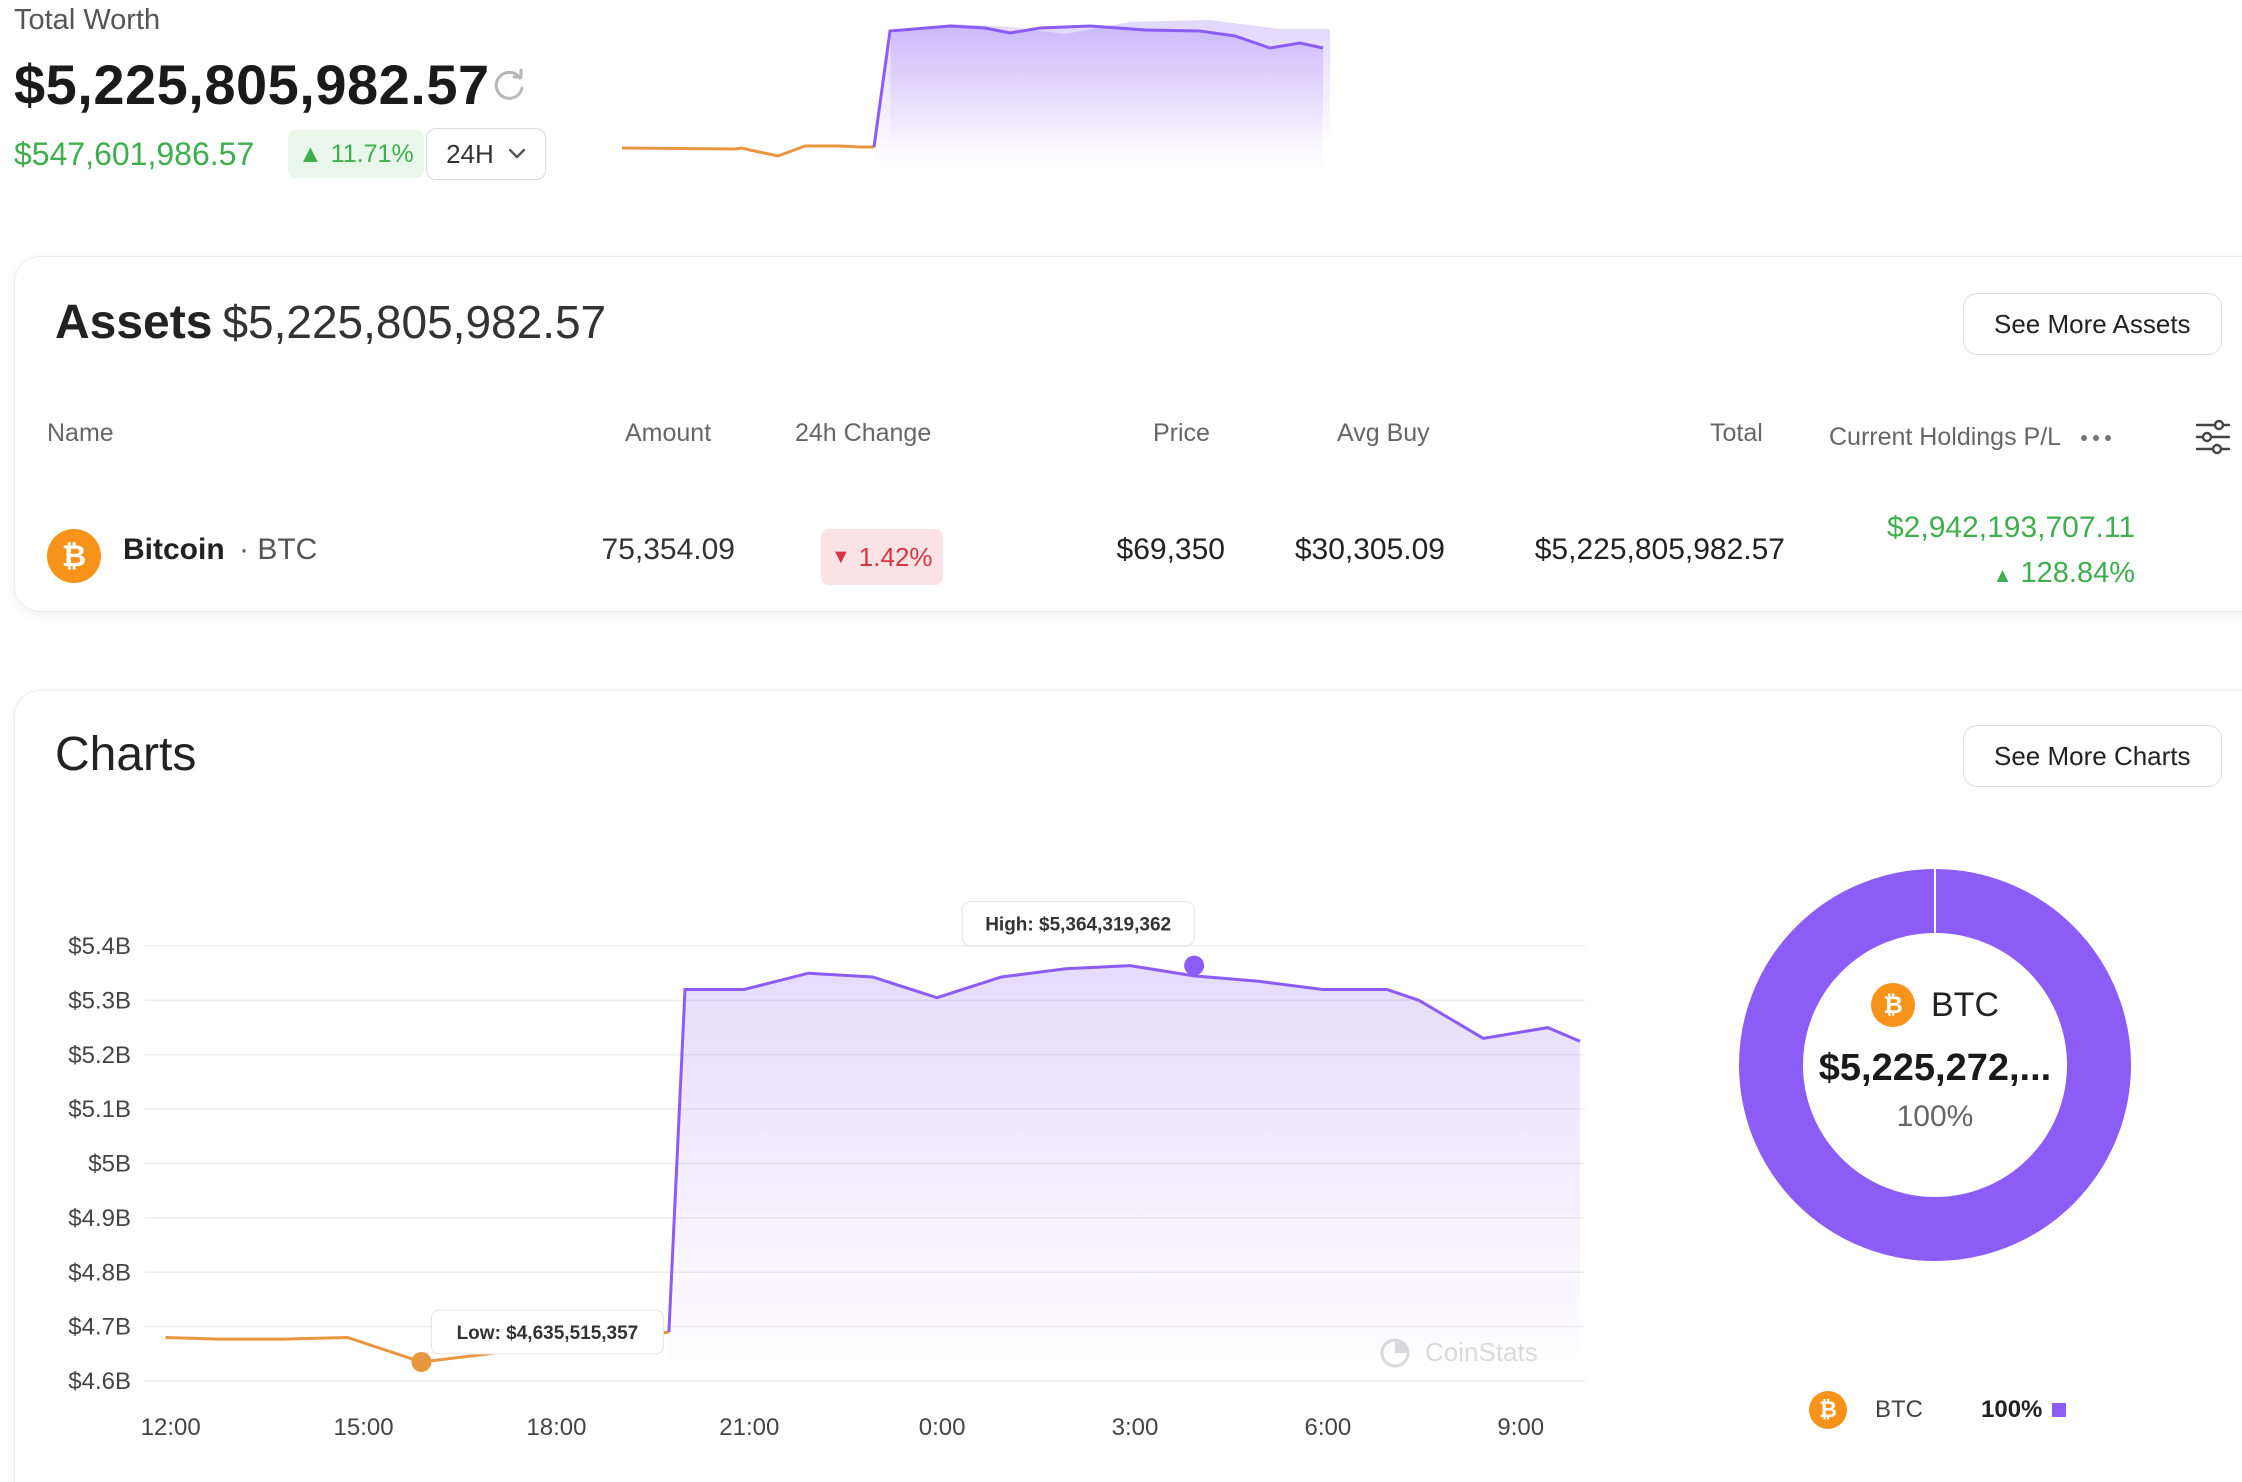 The width and height of the screenshot is (2242, 1482). What do you see at coordinates (372, 153) in the screenshot?
I see `total-worth-change-pct: 11.71%` at bounding box center [372, 153].